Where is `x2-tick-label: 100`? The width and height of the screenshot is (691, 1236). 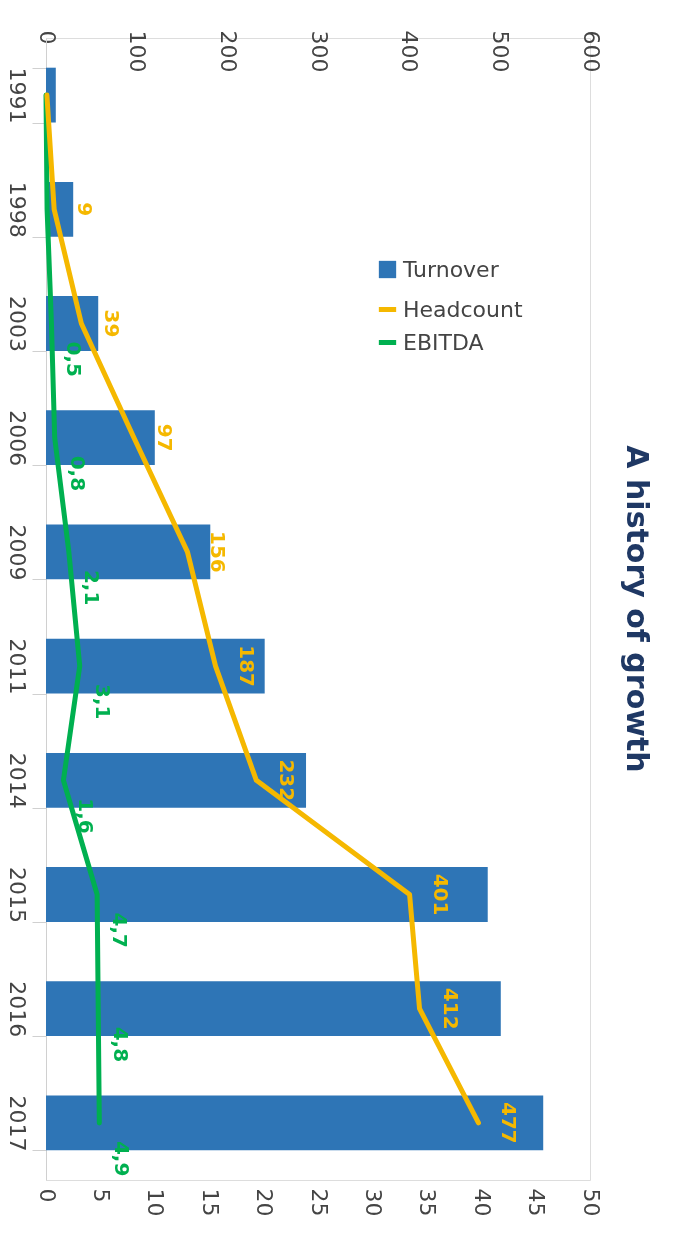 x2-tick-label: 100 is located at coordinates (138, 51).